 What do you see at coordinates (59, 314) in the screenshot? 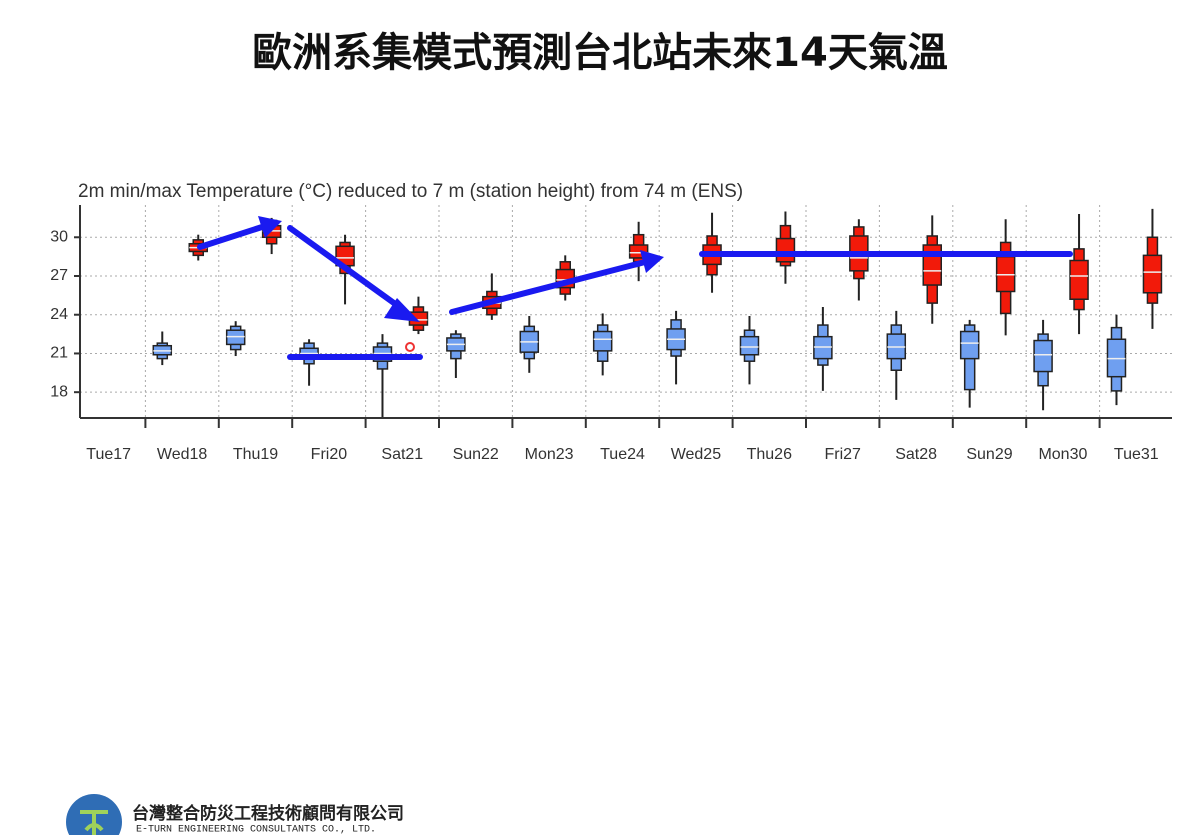
I see `y-tick-label: 24` at bounding box center [59, 314].